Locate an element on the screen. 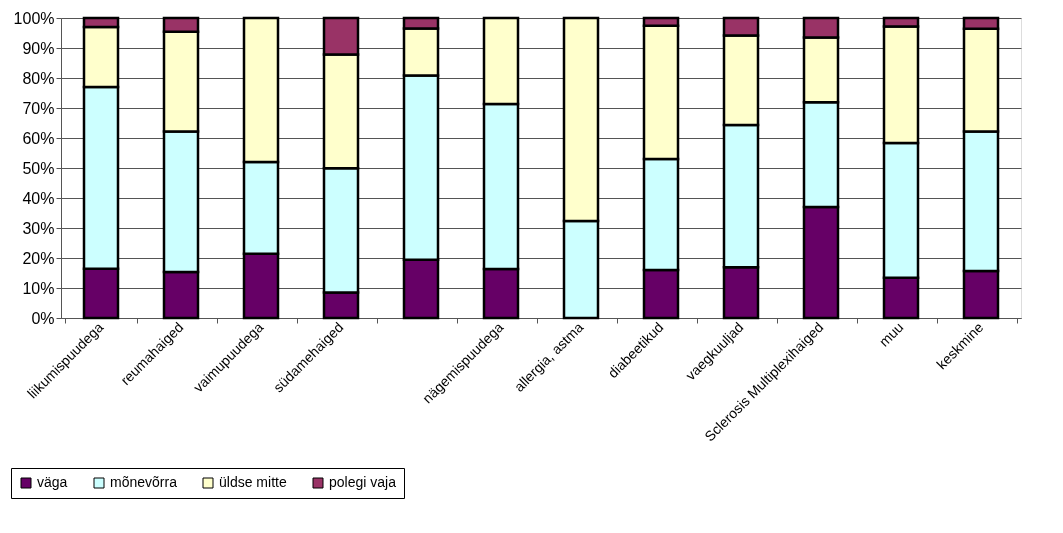  y-tick-label: 80% is located at coordinates (38, 78).